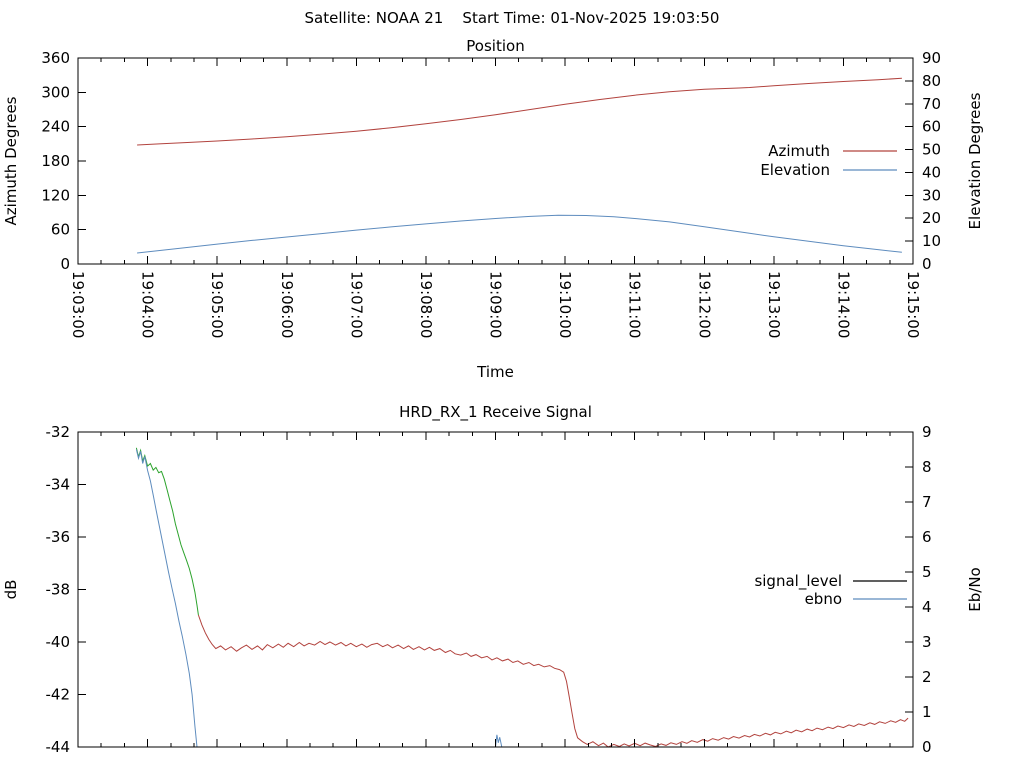 Image resolution: width=1024 pixels, height=768 pixels. What do you see at coordinates (931, 81) in the screenshot?
I see `y-right-tick-label: 80` at bounding box center [931, 81].